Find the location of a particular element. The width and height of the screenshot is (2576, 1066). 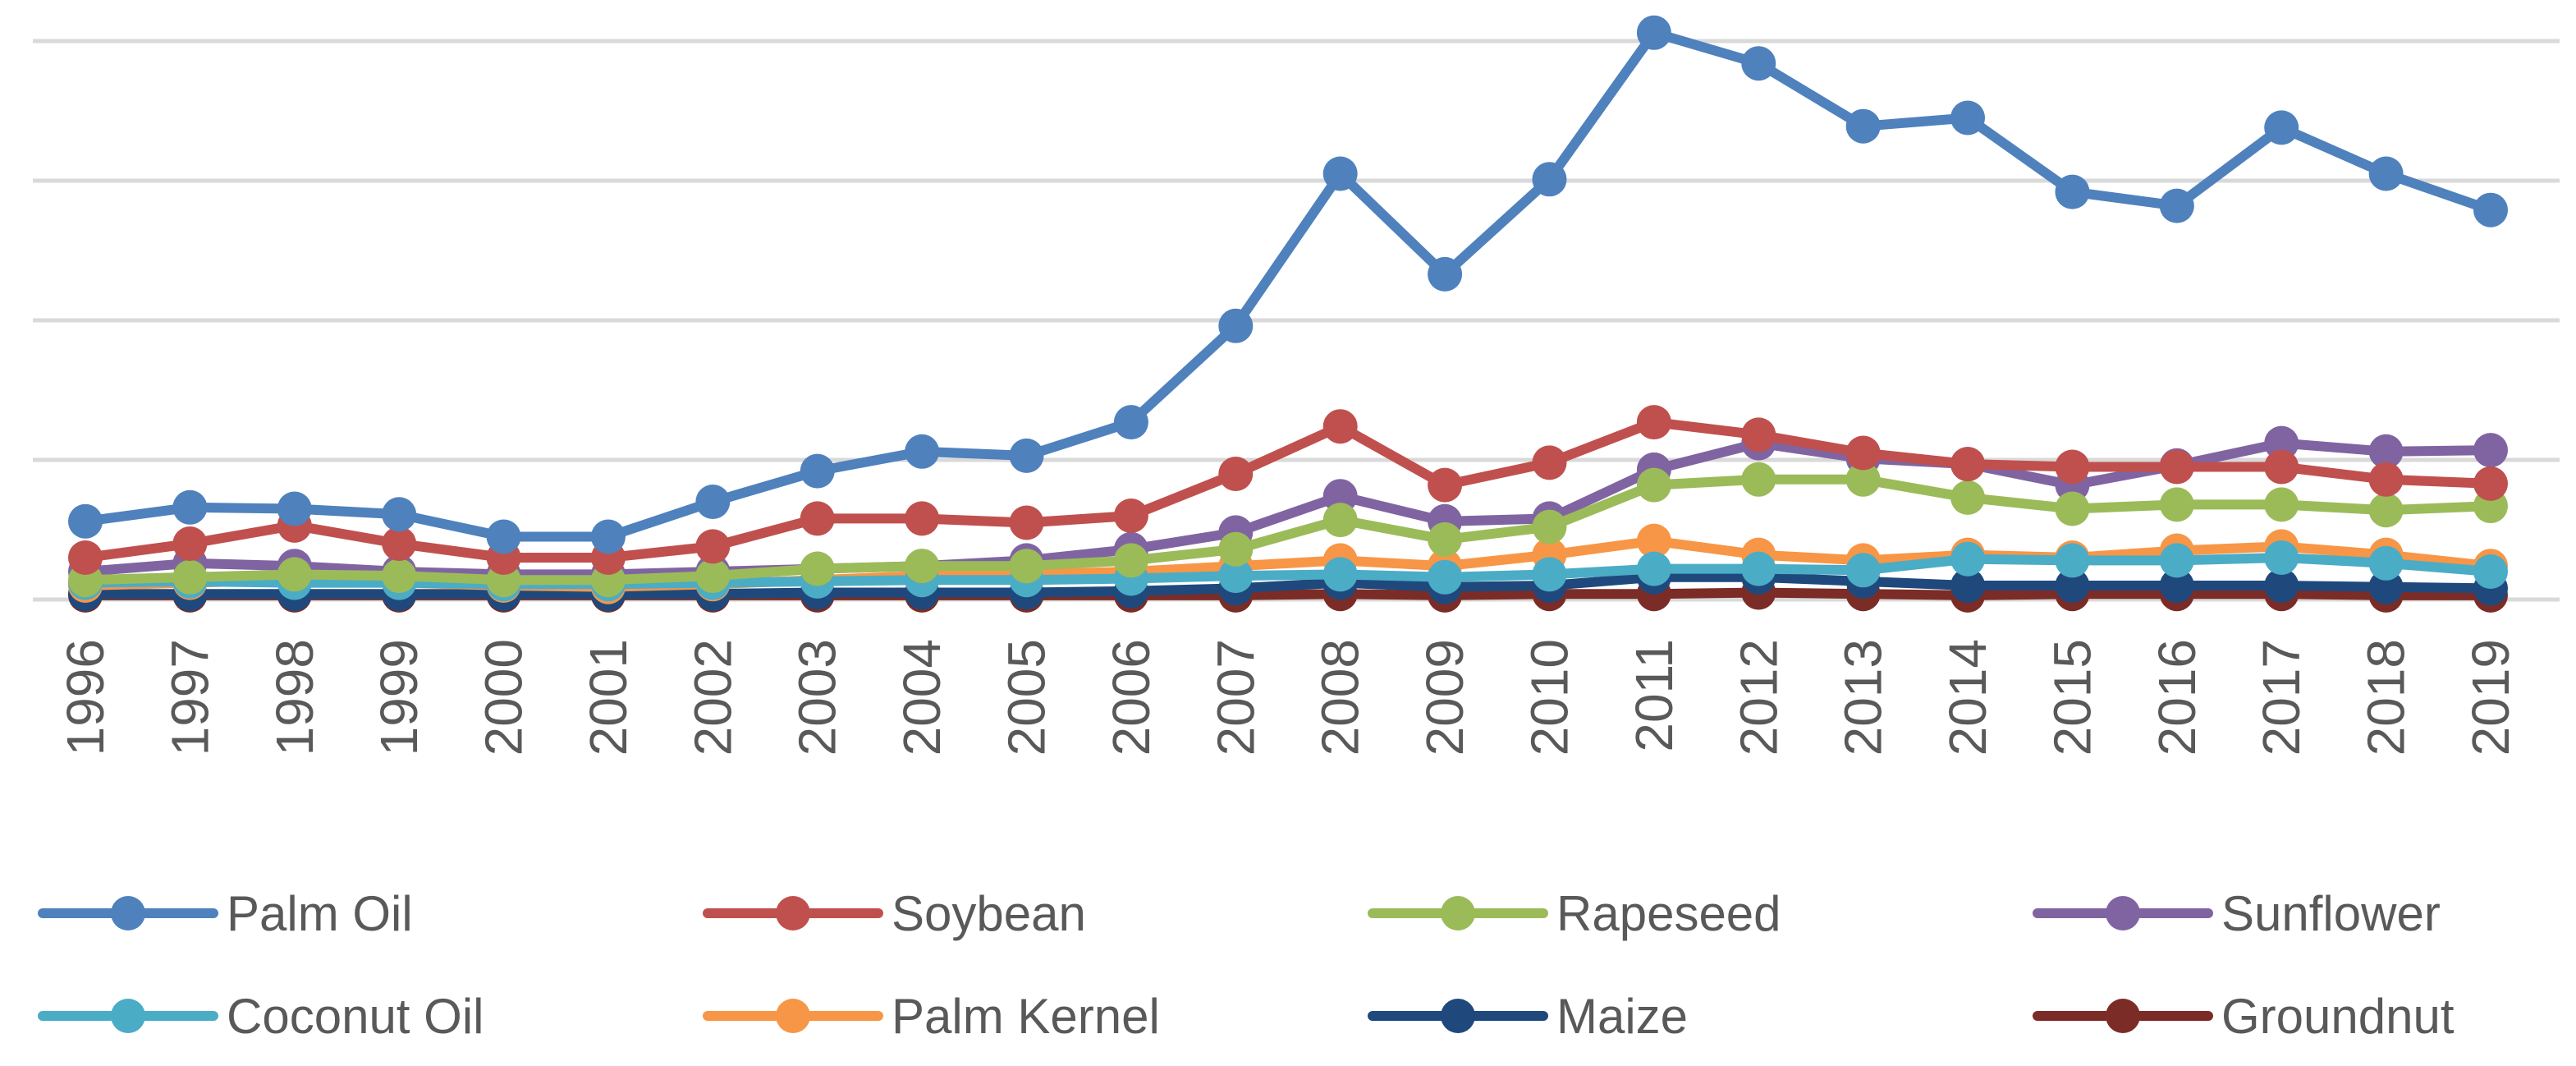

x-tick-label: 2003 is located at coordinates (818, 697).